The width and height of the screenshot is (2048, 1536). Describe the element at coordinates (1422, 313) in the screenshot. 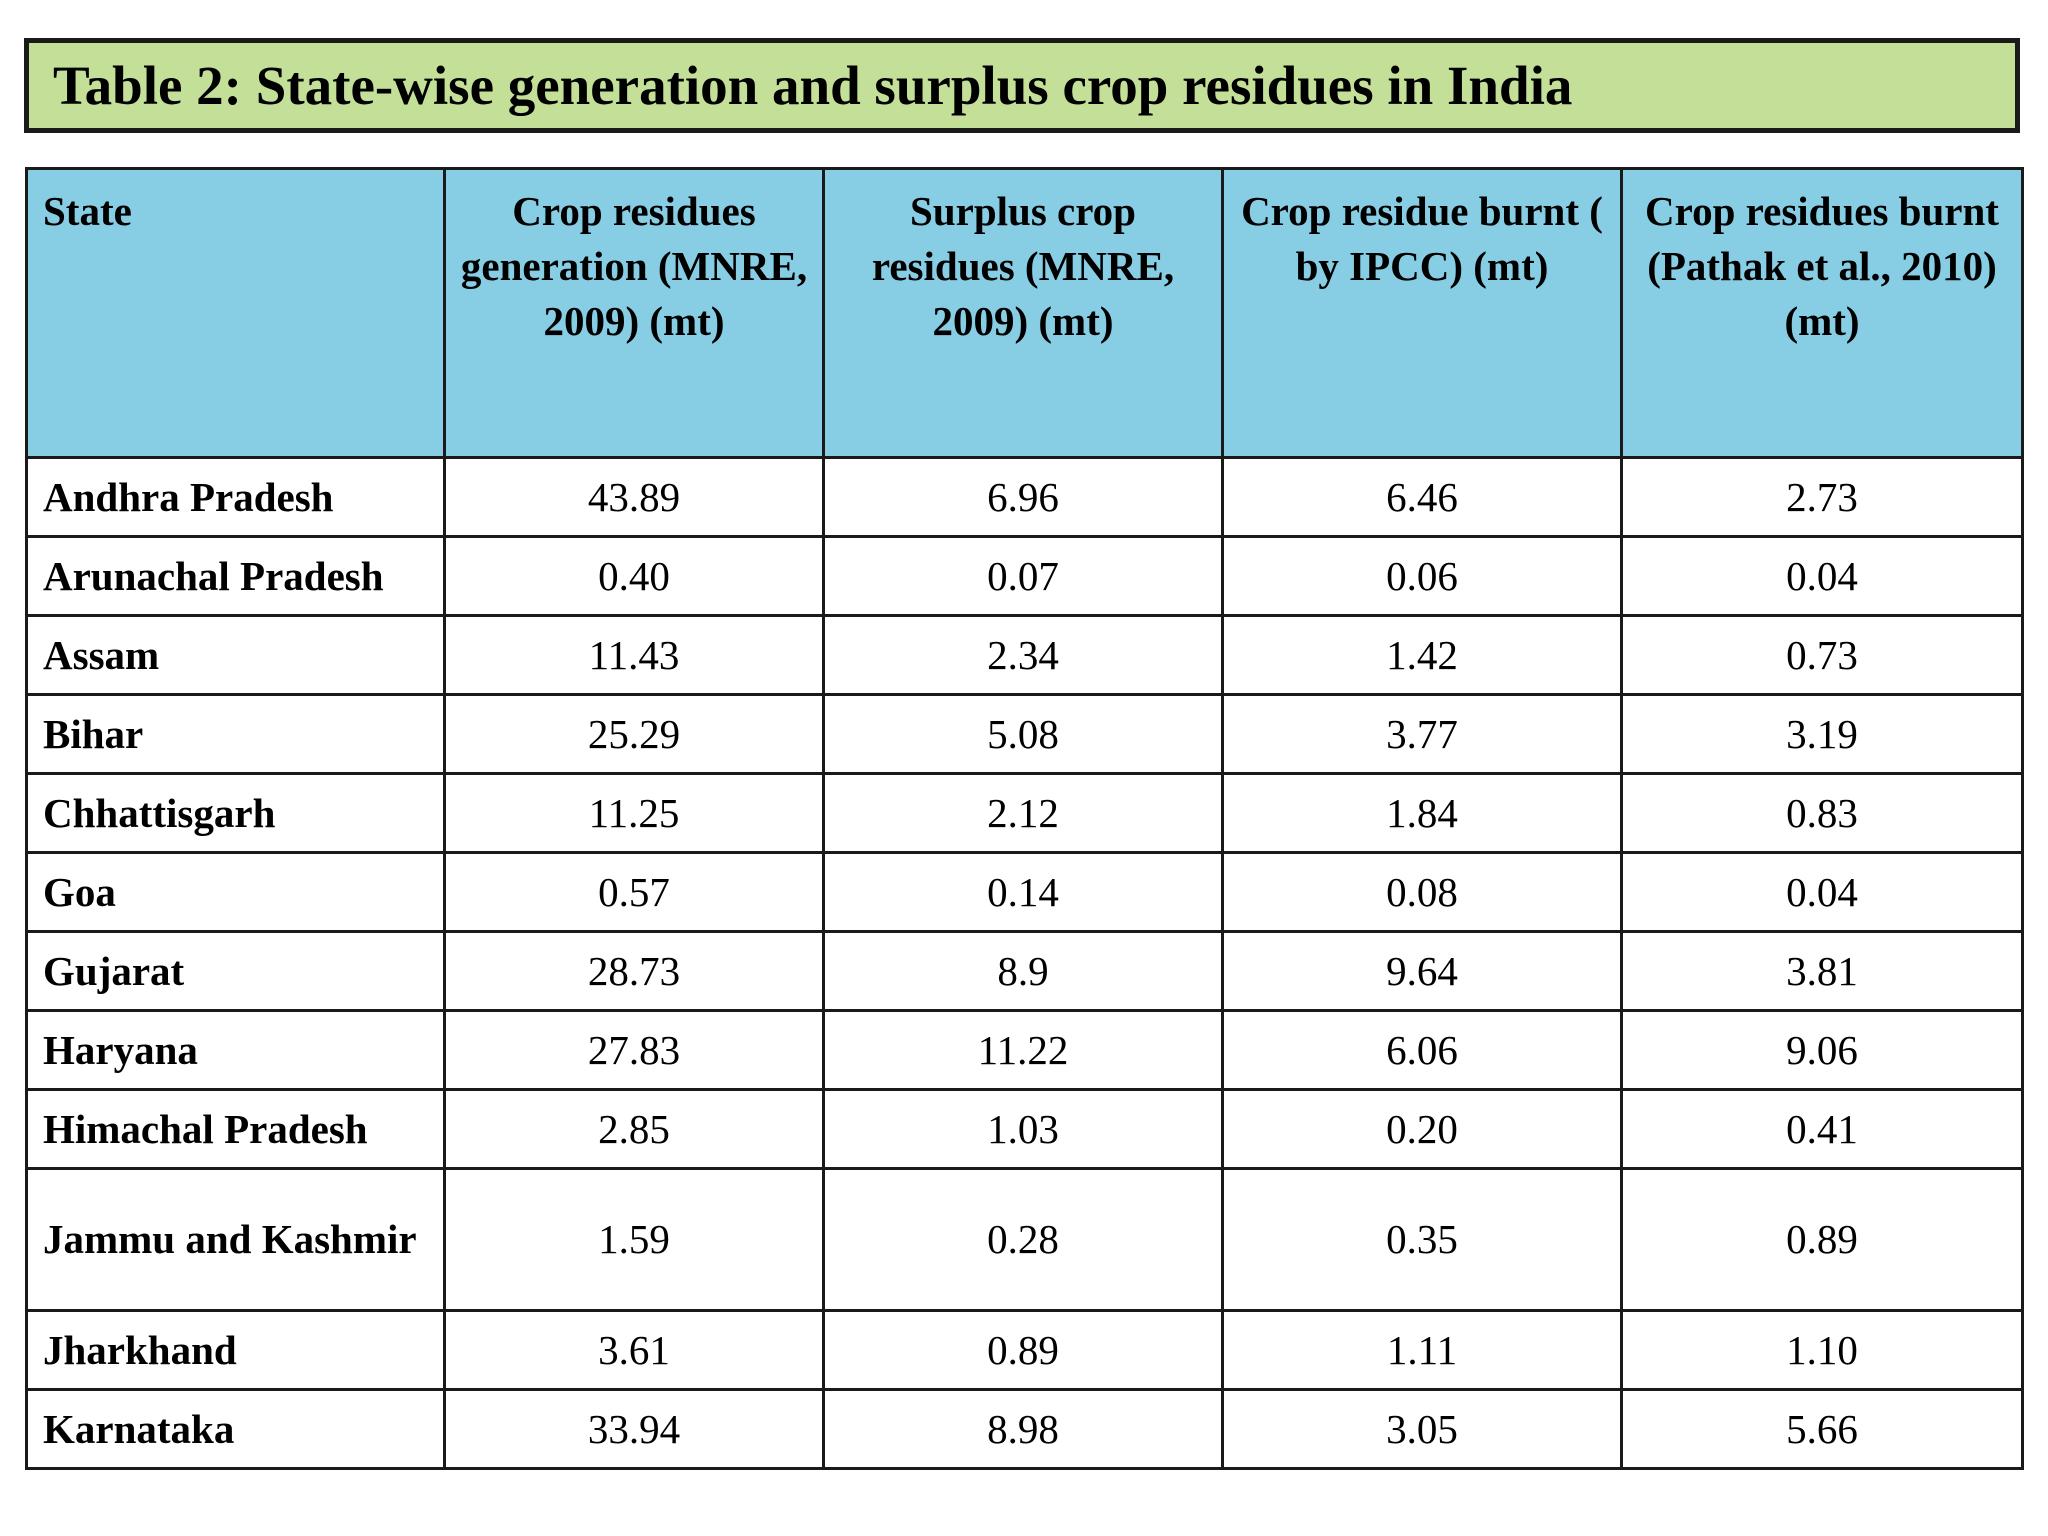

I see `header-burnt-ipcc: Crop residue burnt ( by IPCC) (mt)` at that location.